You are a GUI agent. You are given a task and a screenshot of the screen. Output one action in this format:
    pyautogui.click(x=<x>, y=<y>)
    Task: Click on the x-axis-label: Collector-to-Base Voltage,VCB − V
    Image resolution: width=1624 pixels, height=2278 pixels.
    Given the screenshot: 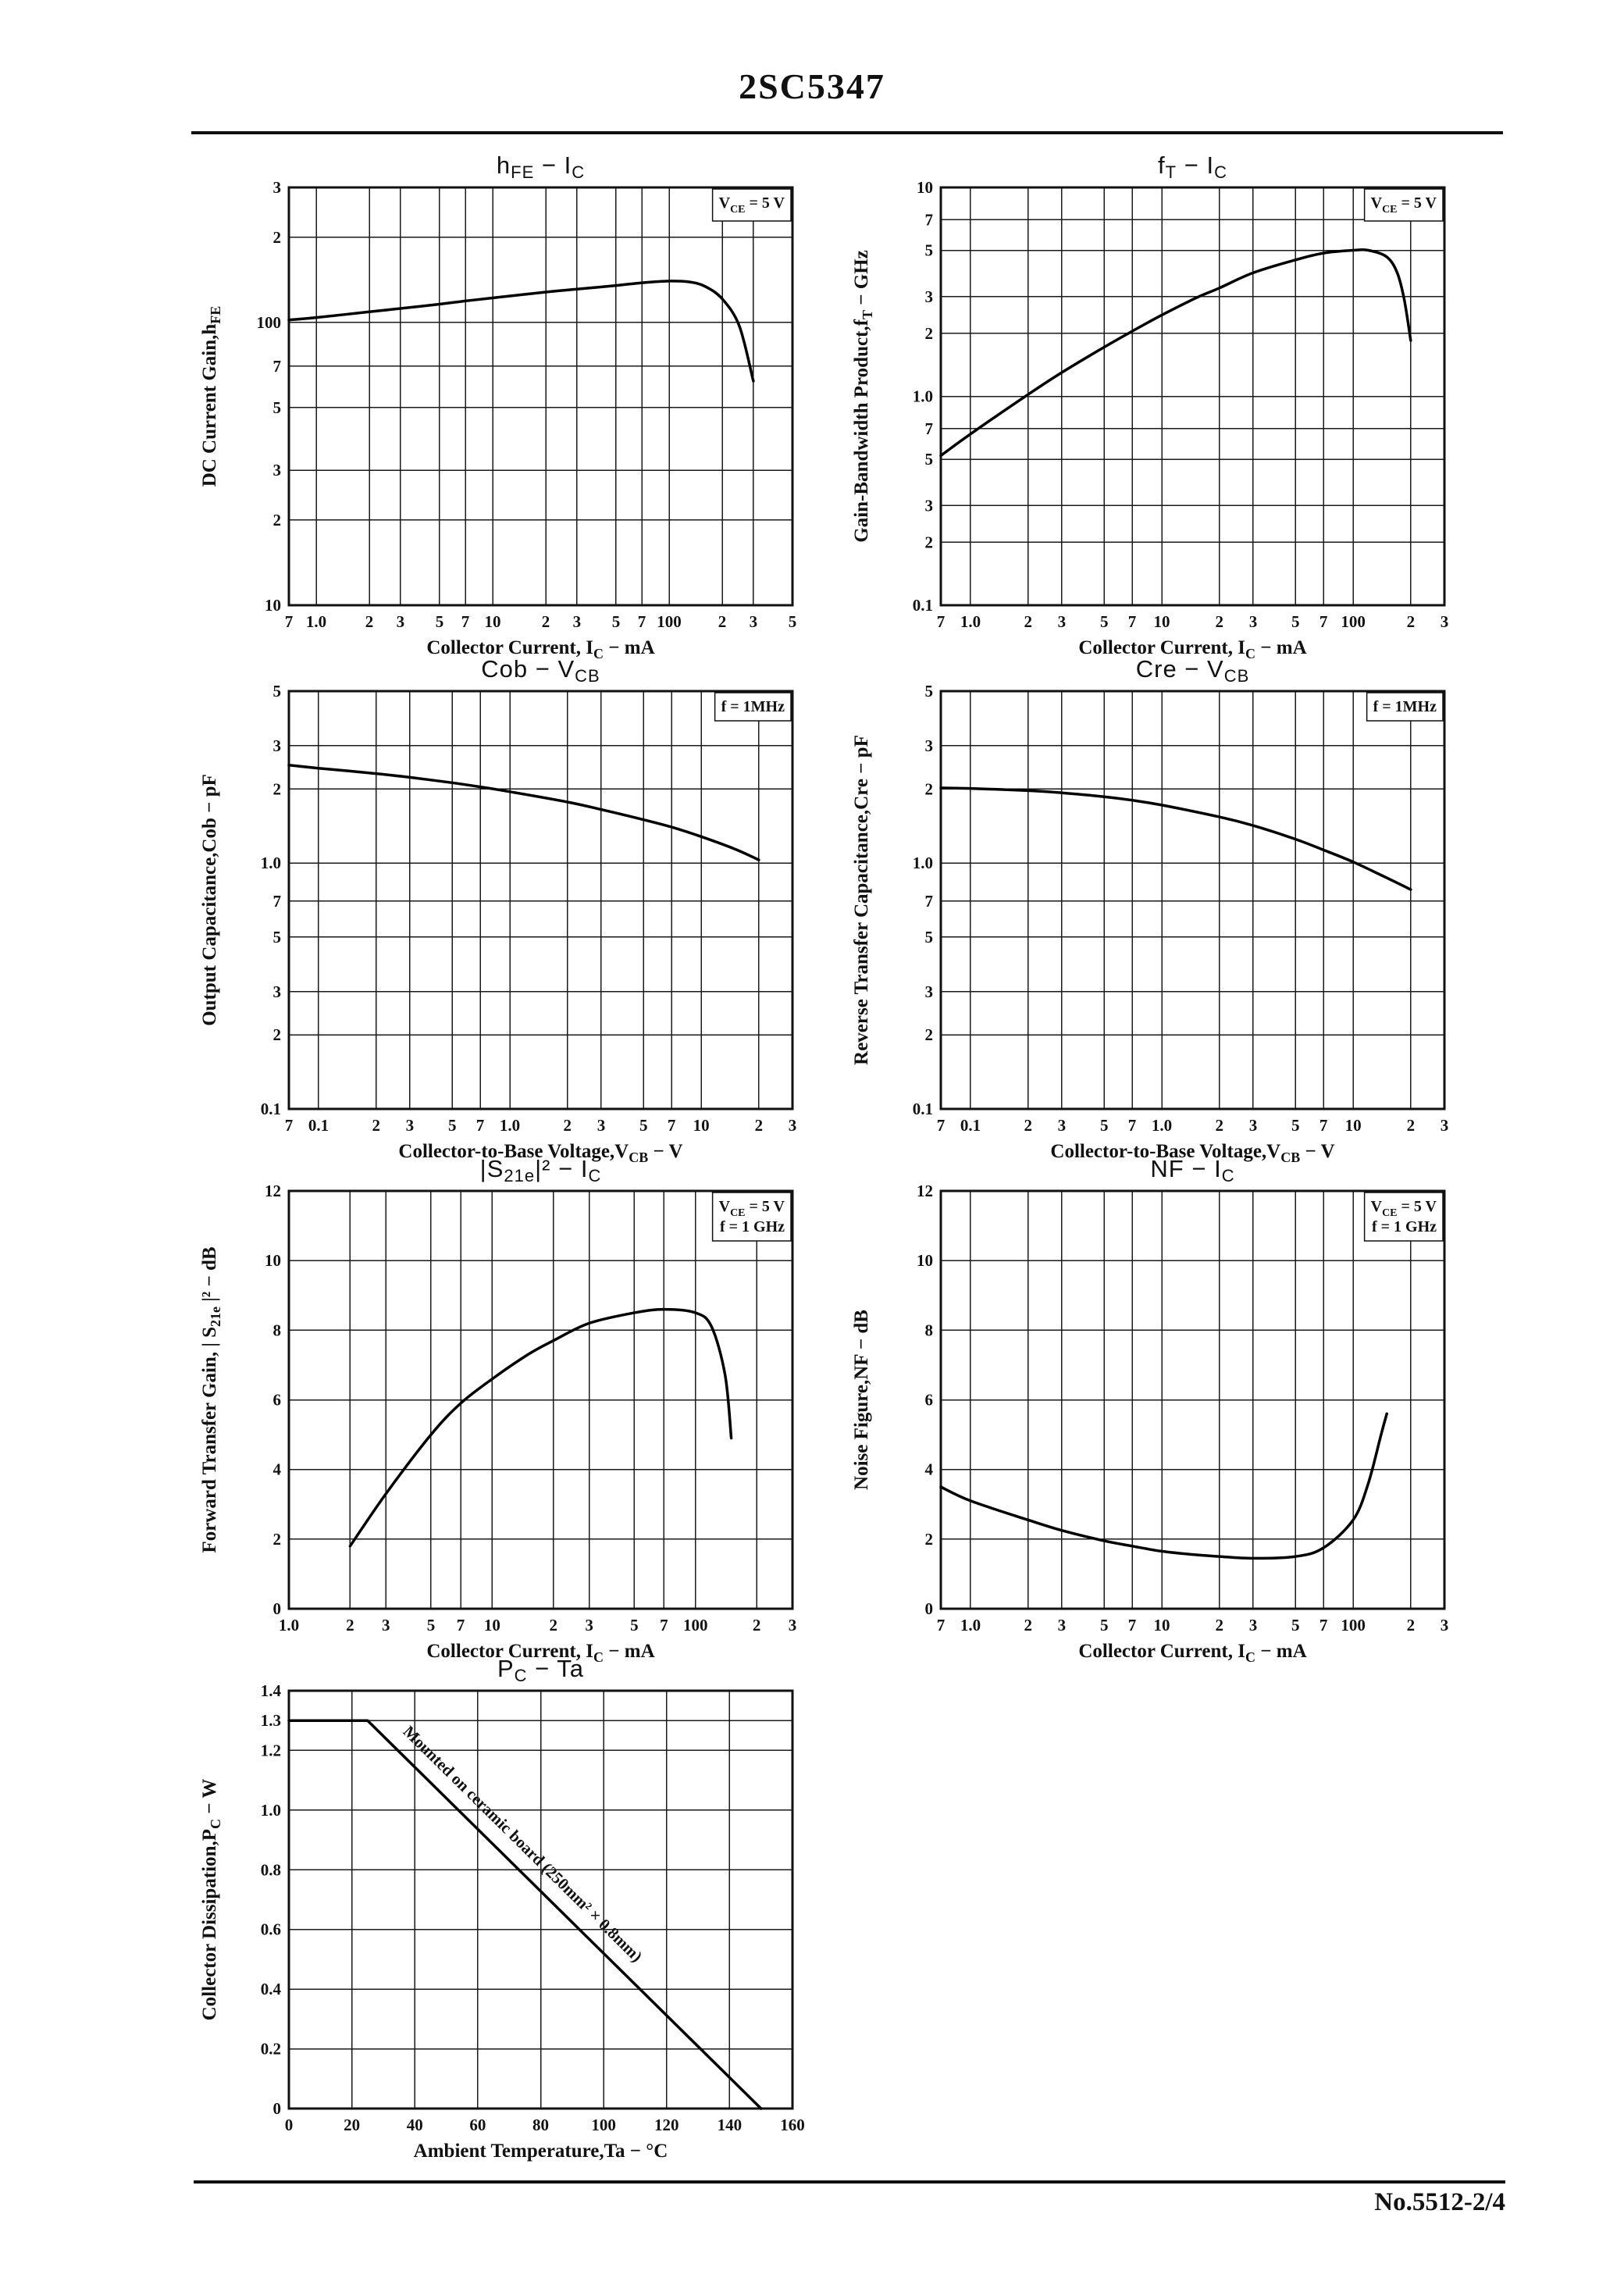 What is the action you would take?
    pyautogui.click(x=540, y=1153)
    